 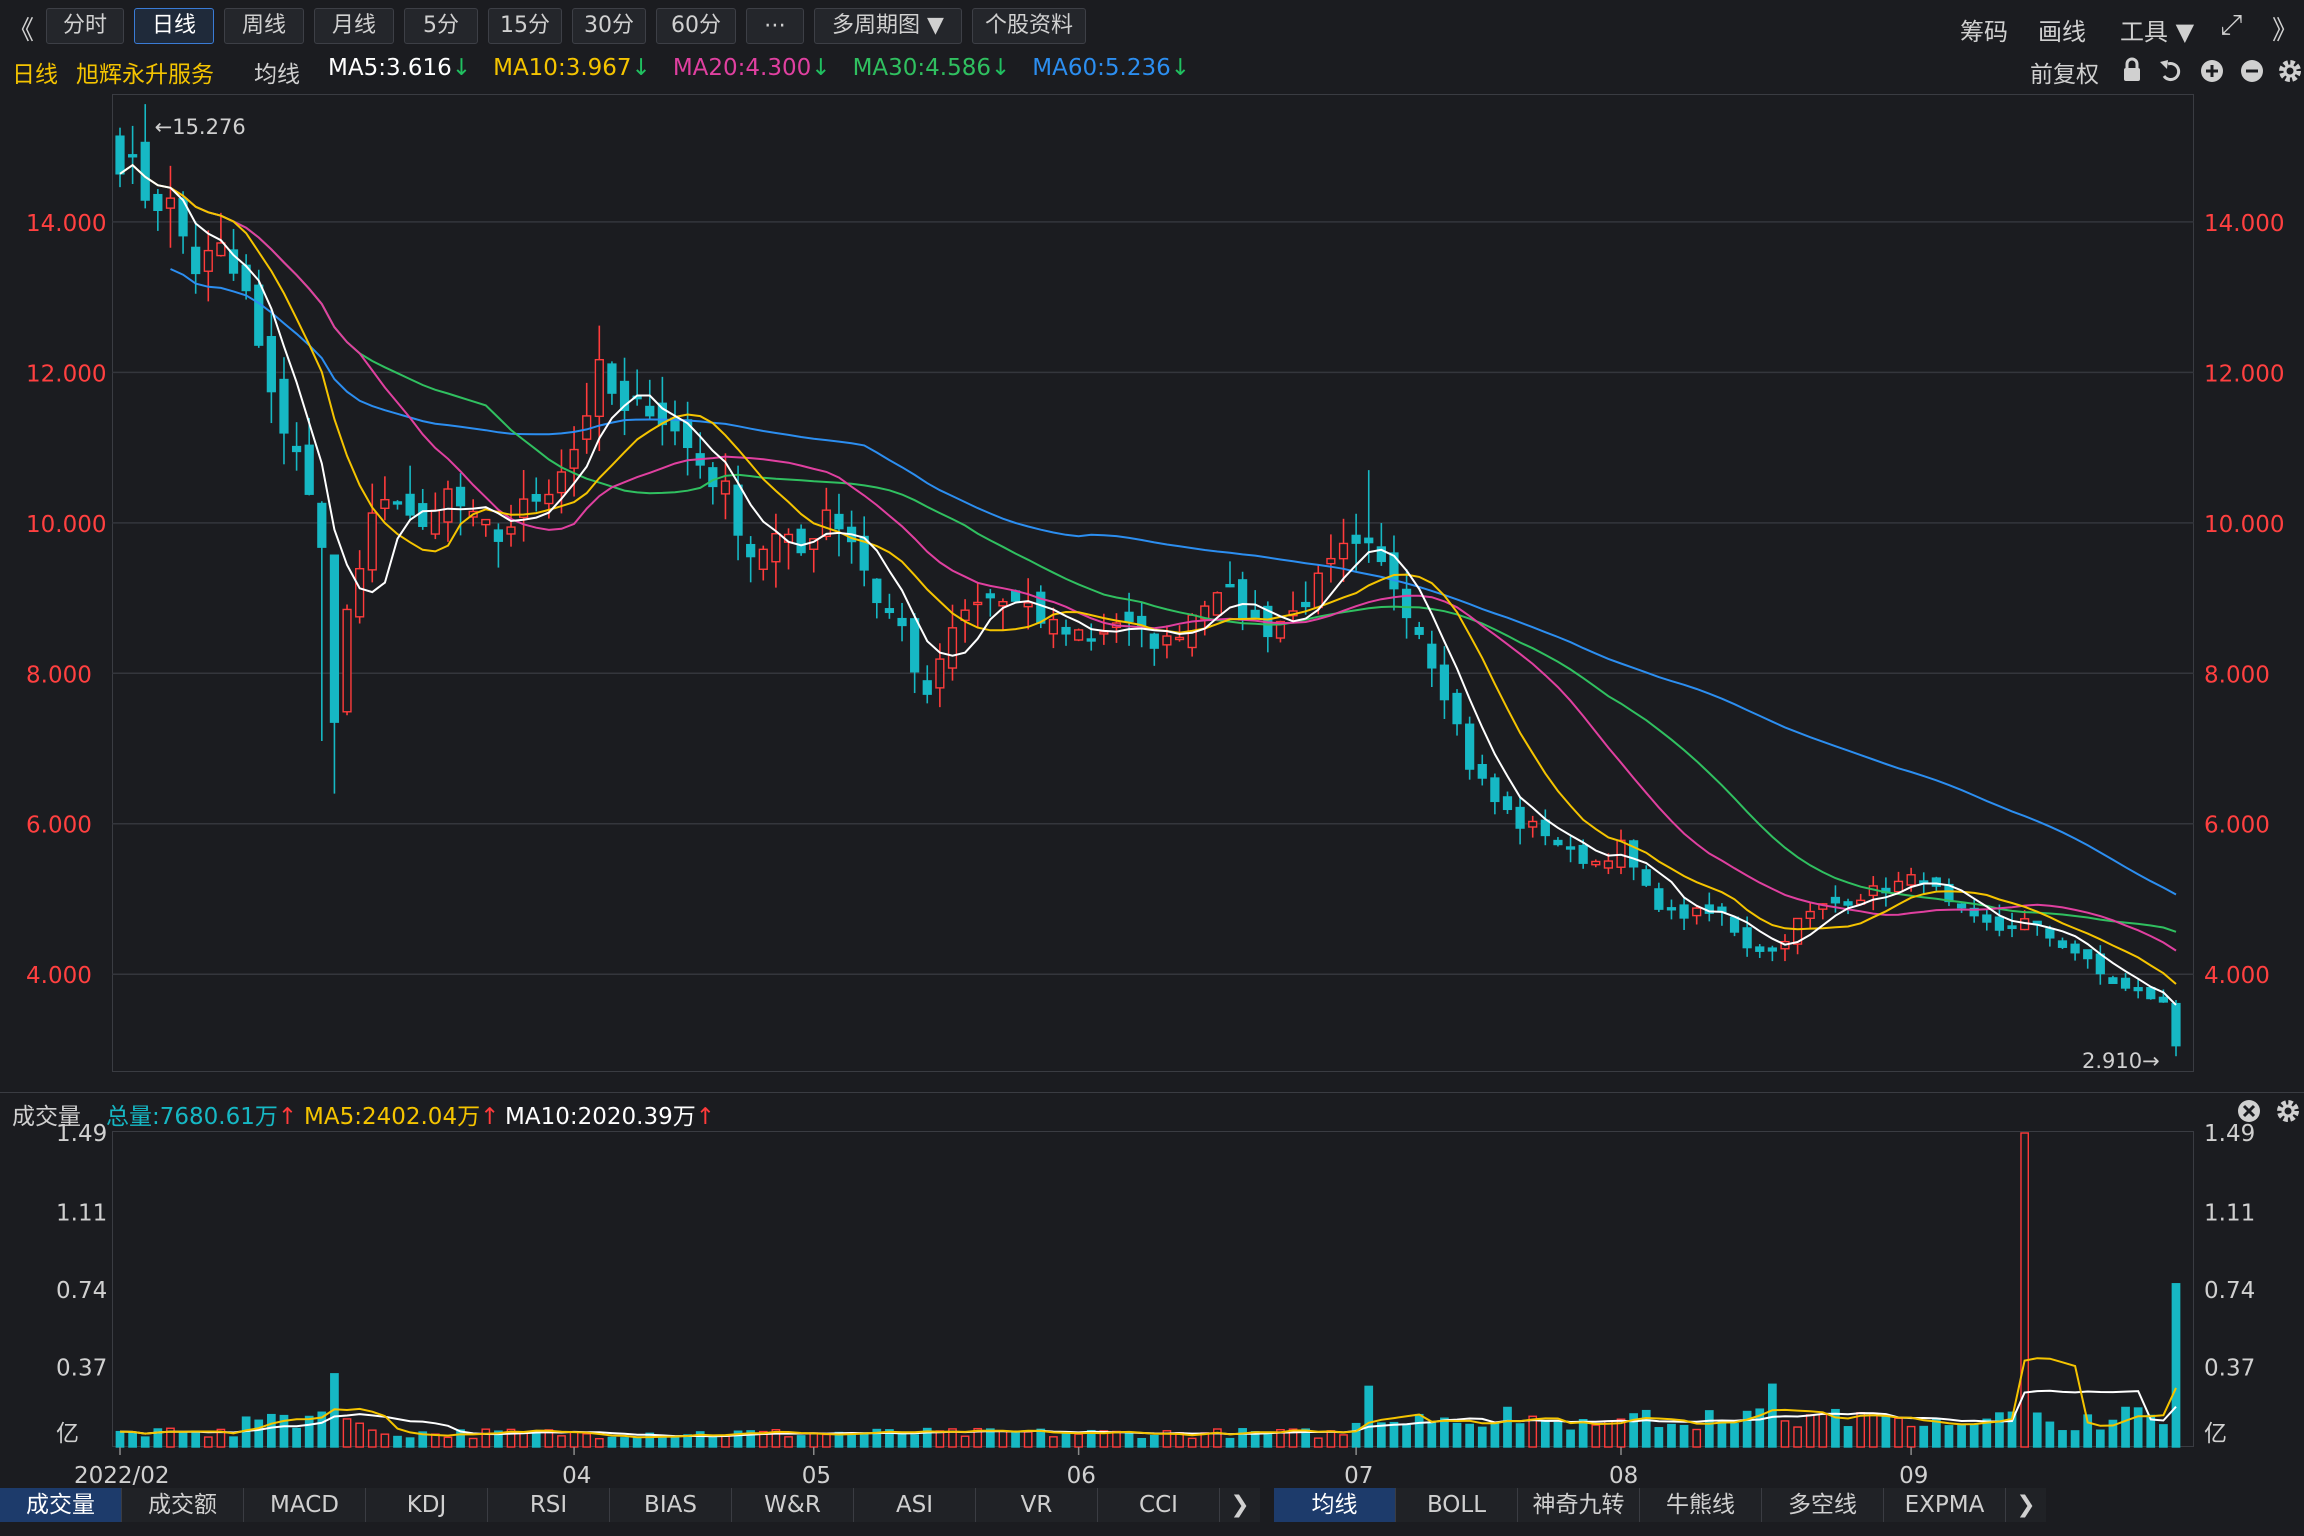 I want to click on restore-right-label: 前复权, so click(x=2064, y=75).